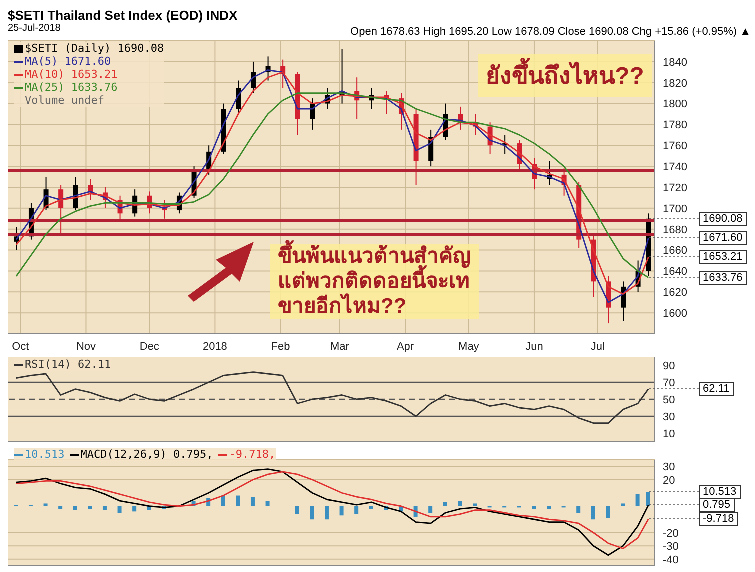  I want to click on y-tick-label: 1660, so click(675, 251).